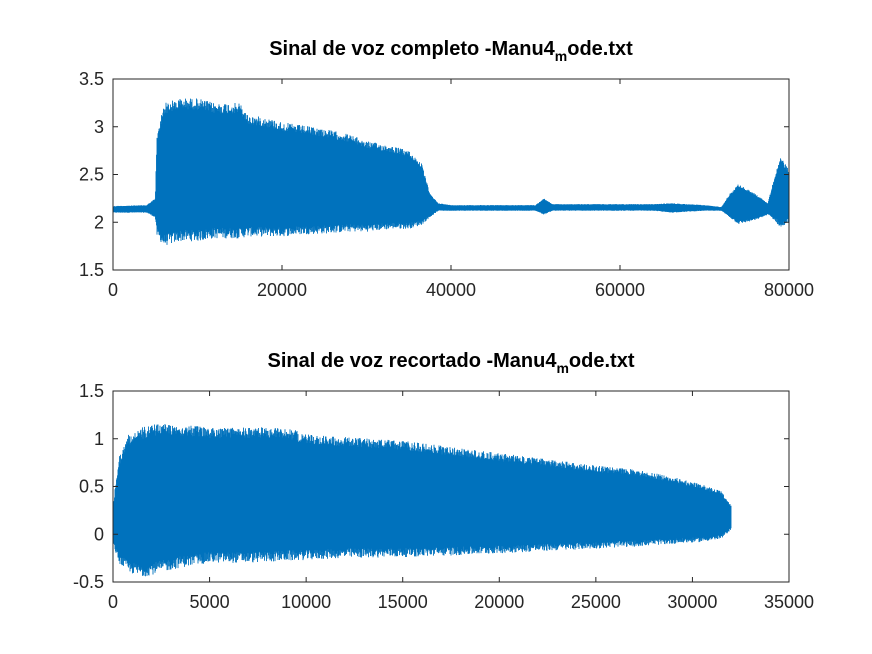  Describe the element at coordinates (99, 222) in the screenshot. I see `top-plot-ytick-label: 2` at that location.